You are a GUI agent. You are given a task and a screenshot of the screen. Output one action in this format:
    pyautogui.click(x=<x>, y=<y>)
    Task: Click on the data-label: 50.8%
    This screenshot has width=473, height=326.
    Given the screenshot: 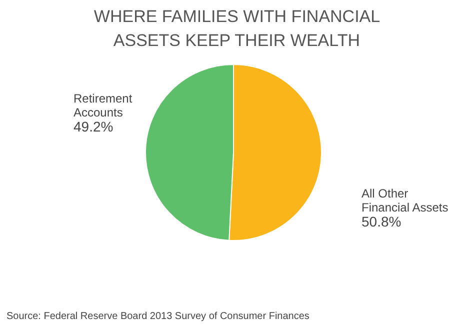 What is the action you would take?
    pyautogui.click(x=382, y=222)
    